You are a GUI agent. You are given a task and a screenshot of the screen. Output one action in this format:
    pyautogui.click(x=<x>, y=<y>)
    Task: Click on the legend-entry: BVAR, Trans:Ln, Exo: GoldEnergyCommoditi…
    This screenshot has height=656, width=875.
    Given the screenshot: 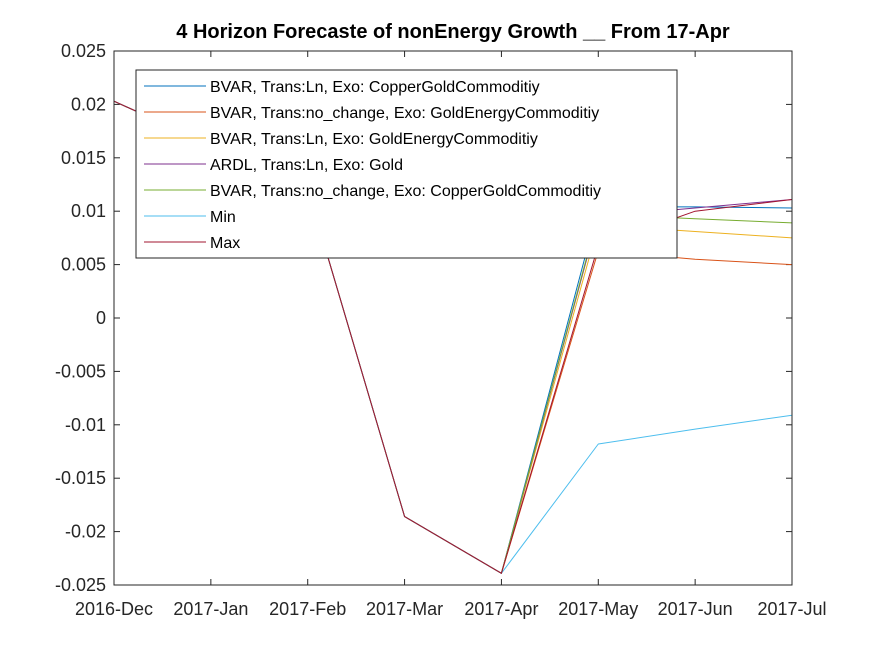 What is the action you would take?
    pyautogui.click(x=374, y=139)
    